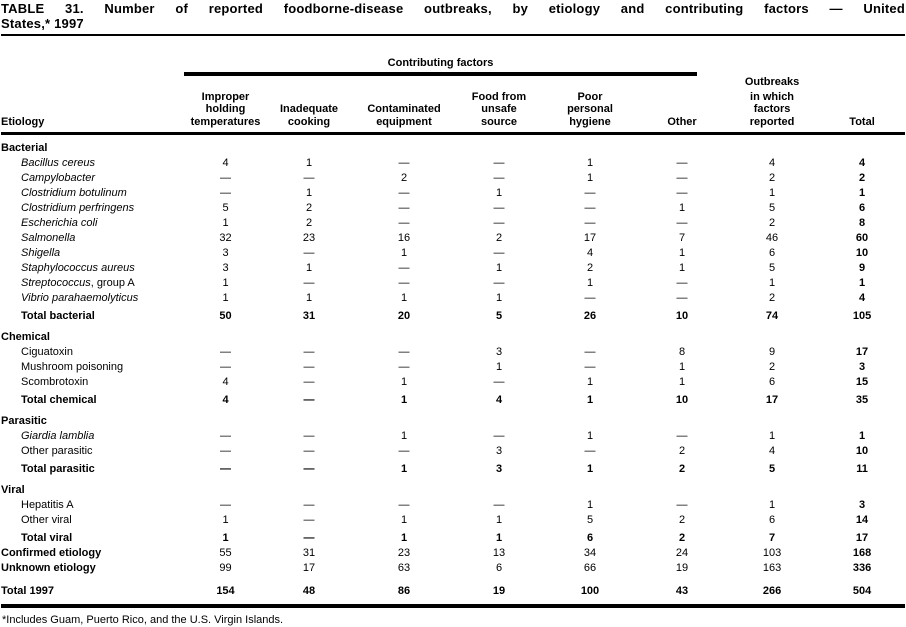  I want to click on factor-value-cell: 34, so click(590, 553).